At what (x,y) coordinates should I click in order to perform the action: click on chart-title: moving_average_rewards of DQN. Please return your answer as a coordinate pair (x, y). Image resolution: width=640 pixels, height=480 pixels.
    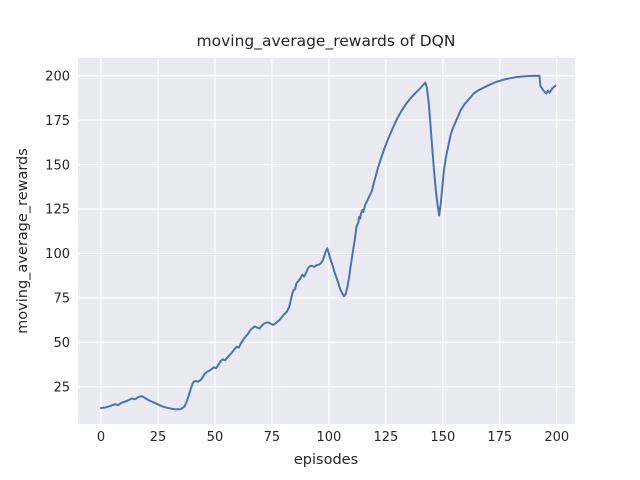
    Looking at the image, I should click on (326, 41).